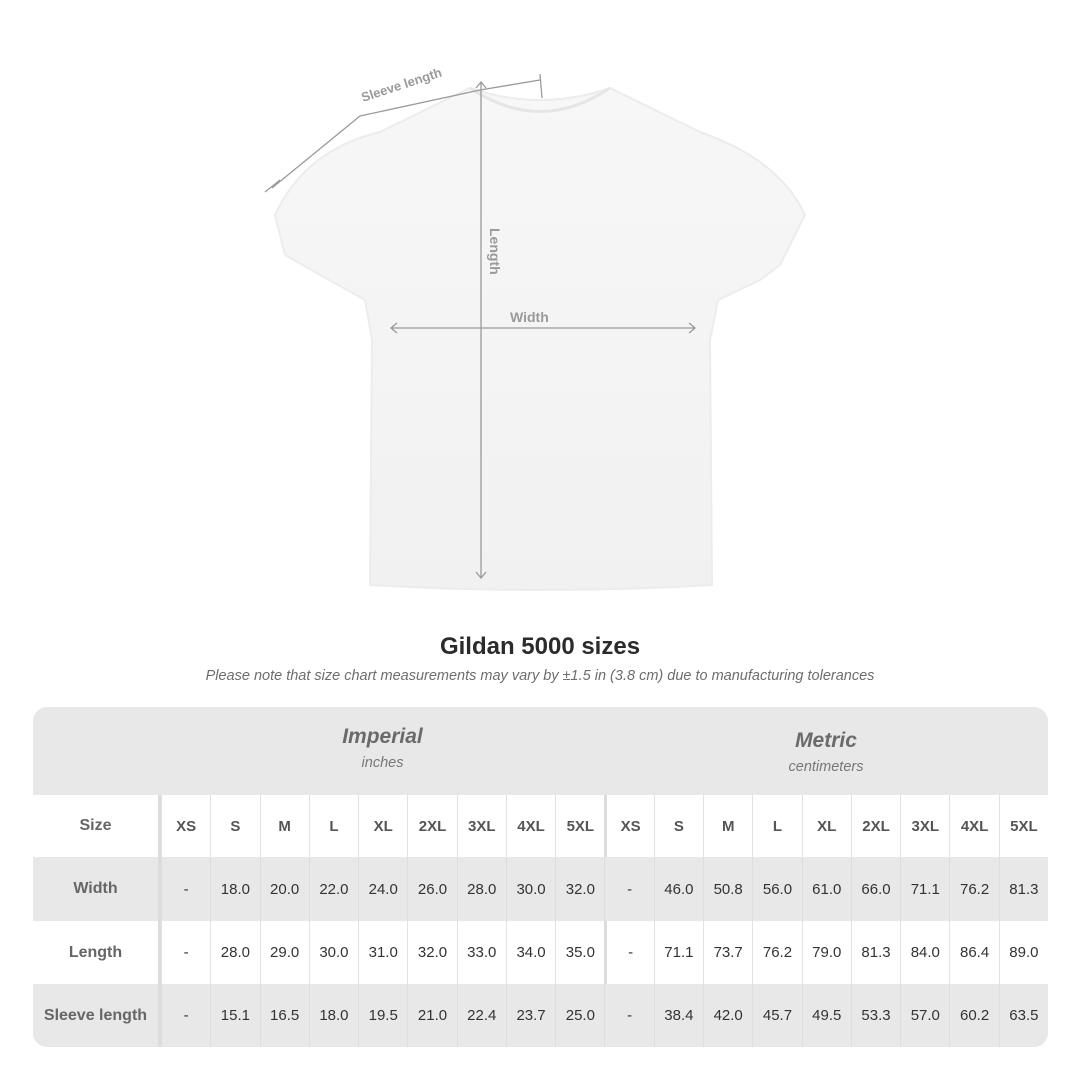 Image resolution: width=1080 pixels, height=1080 pixels. Describe the element at coordinates (97, 1015) in the screenshot. I see `row-label: Sleeve length` at that location.